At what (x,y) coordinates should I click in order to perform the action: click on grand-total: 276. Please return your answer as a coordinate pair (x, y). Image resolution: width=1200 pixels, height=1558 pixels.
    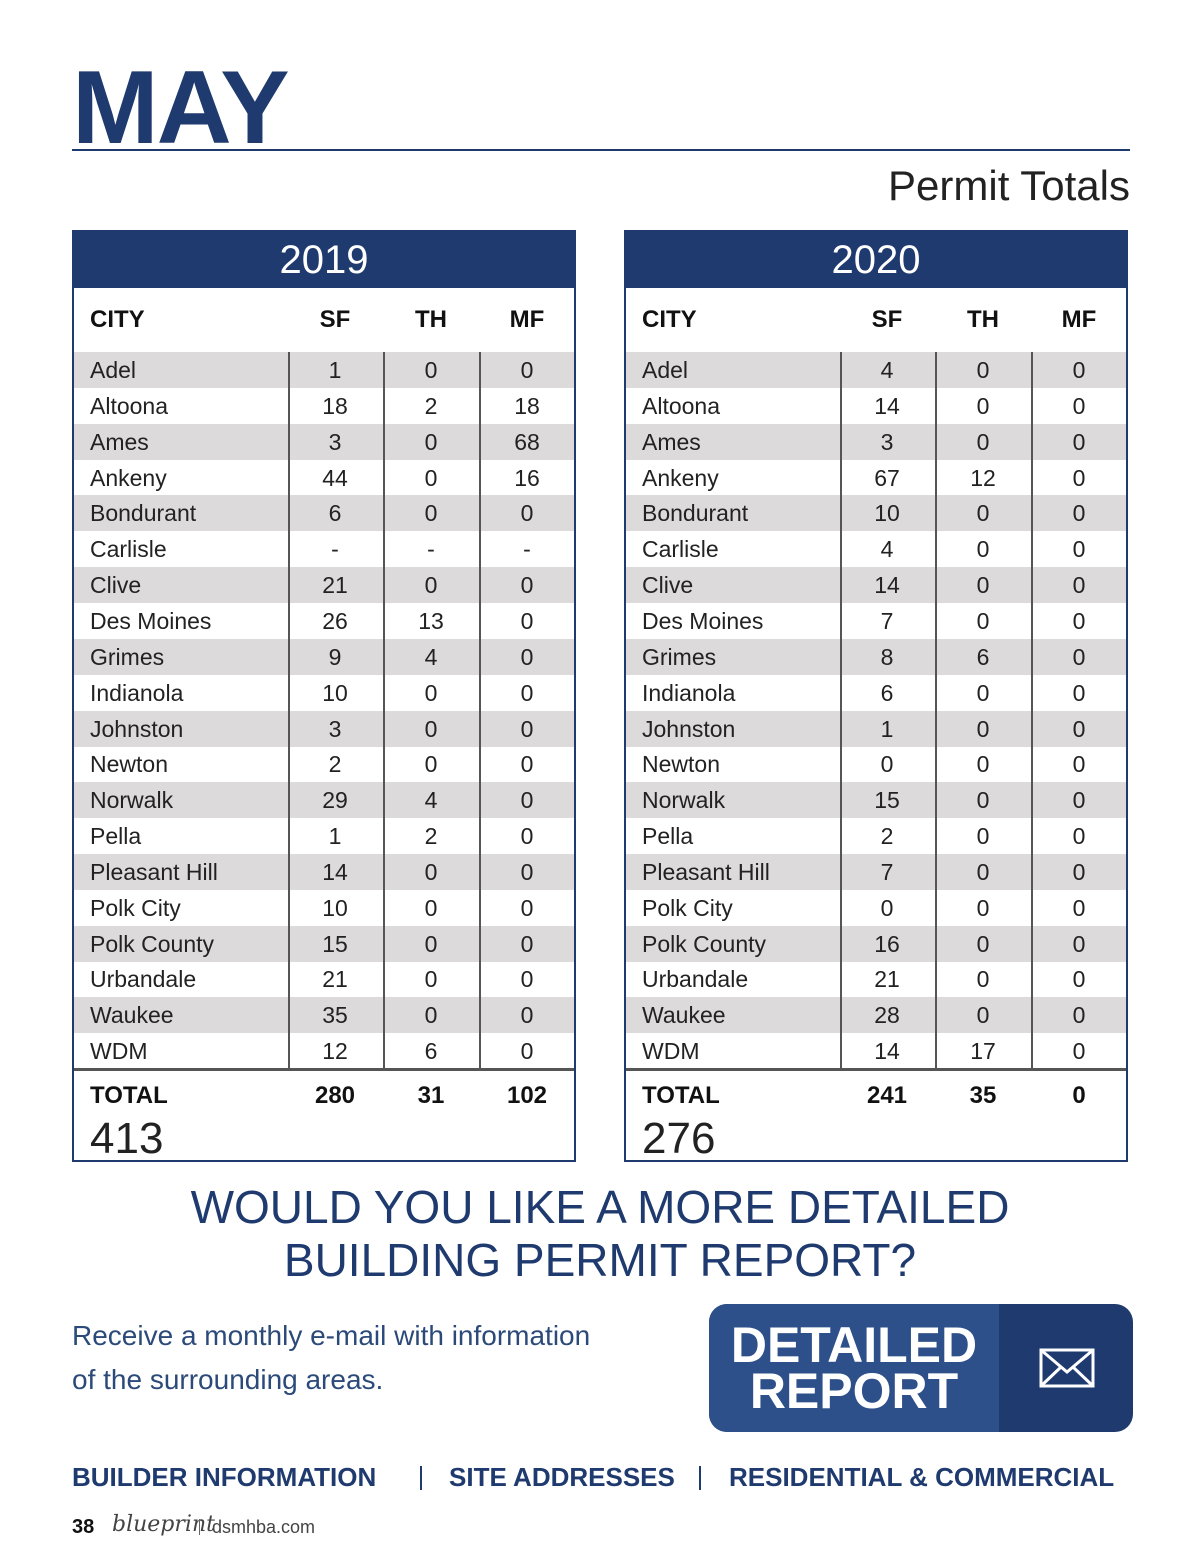
    Looking at the image, I should click on (679, 1138).